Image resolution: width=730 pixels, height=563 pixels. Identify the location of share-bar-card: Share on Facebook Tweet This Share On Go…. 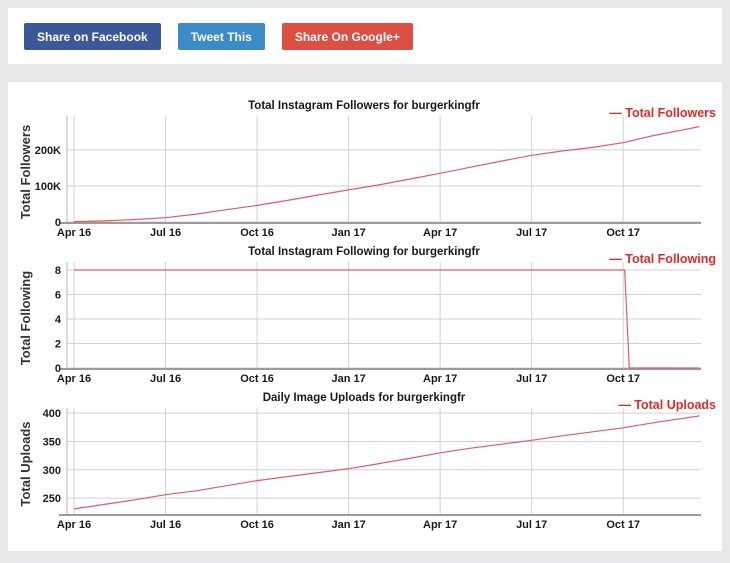
(365, 36).